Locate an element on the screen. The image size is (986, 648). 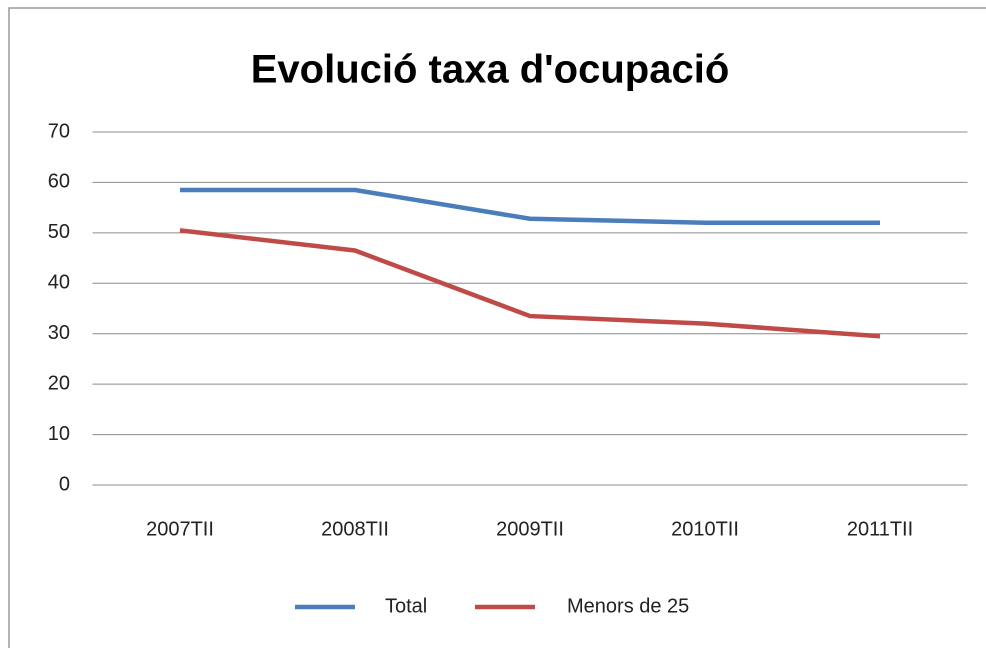
y-tick-label: 70 is located at coordinates (59, 131).